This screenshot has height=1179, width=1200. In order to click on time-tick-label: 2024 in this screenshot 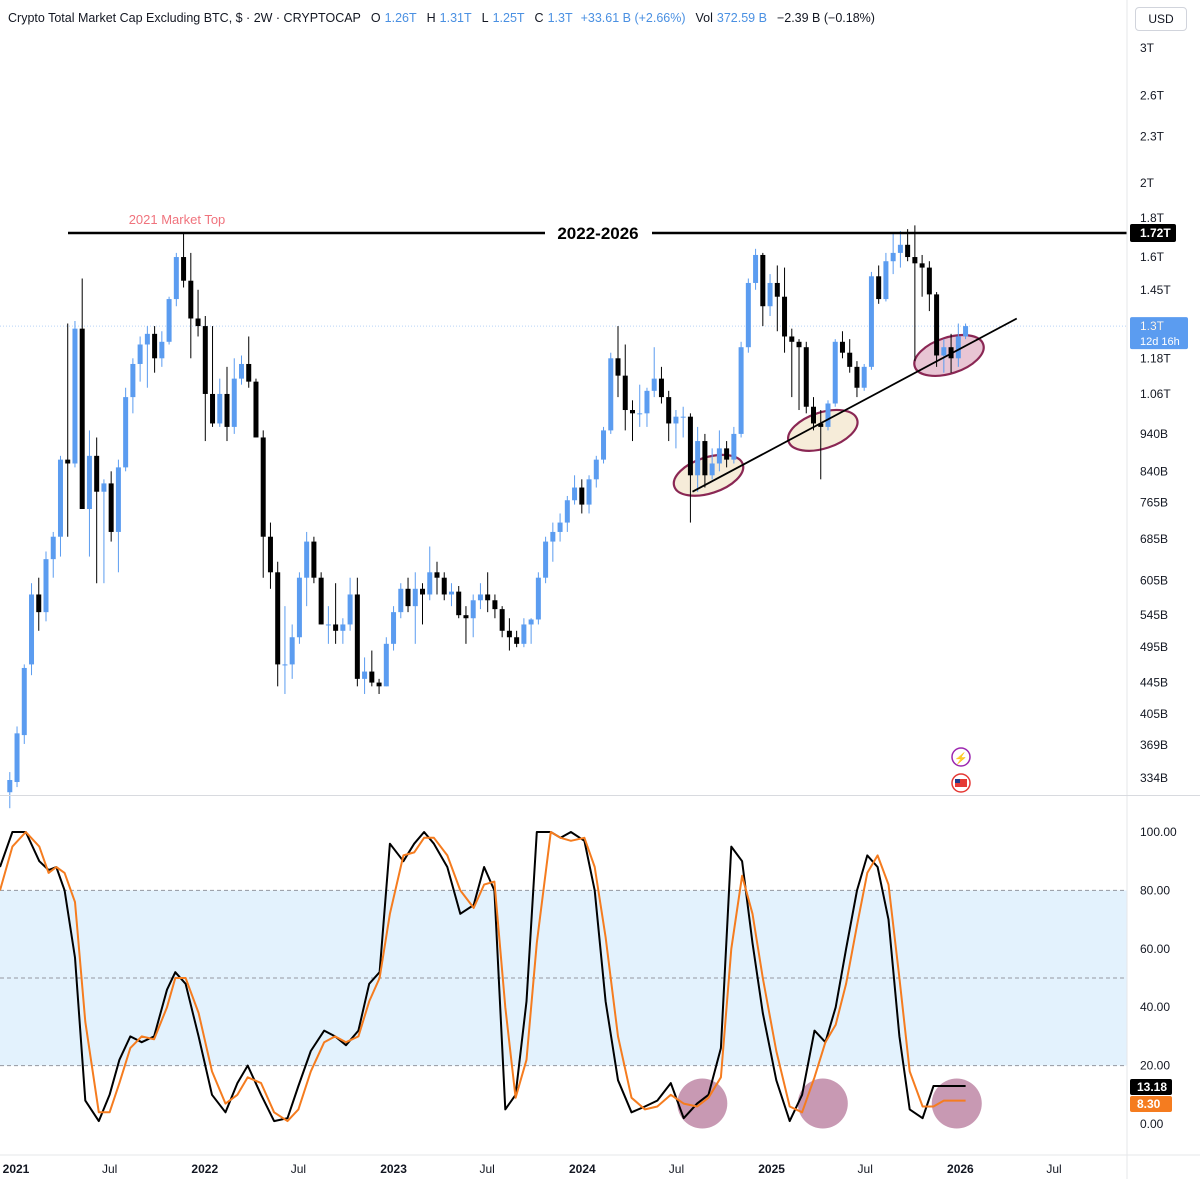, I will do `click(582, 1169)`.